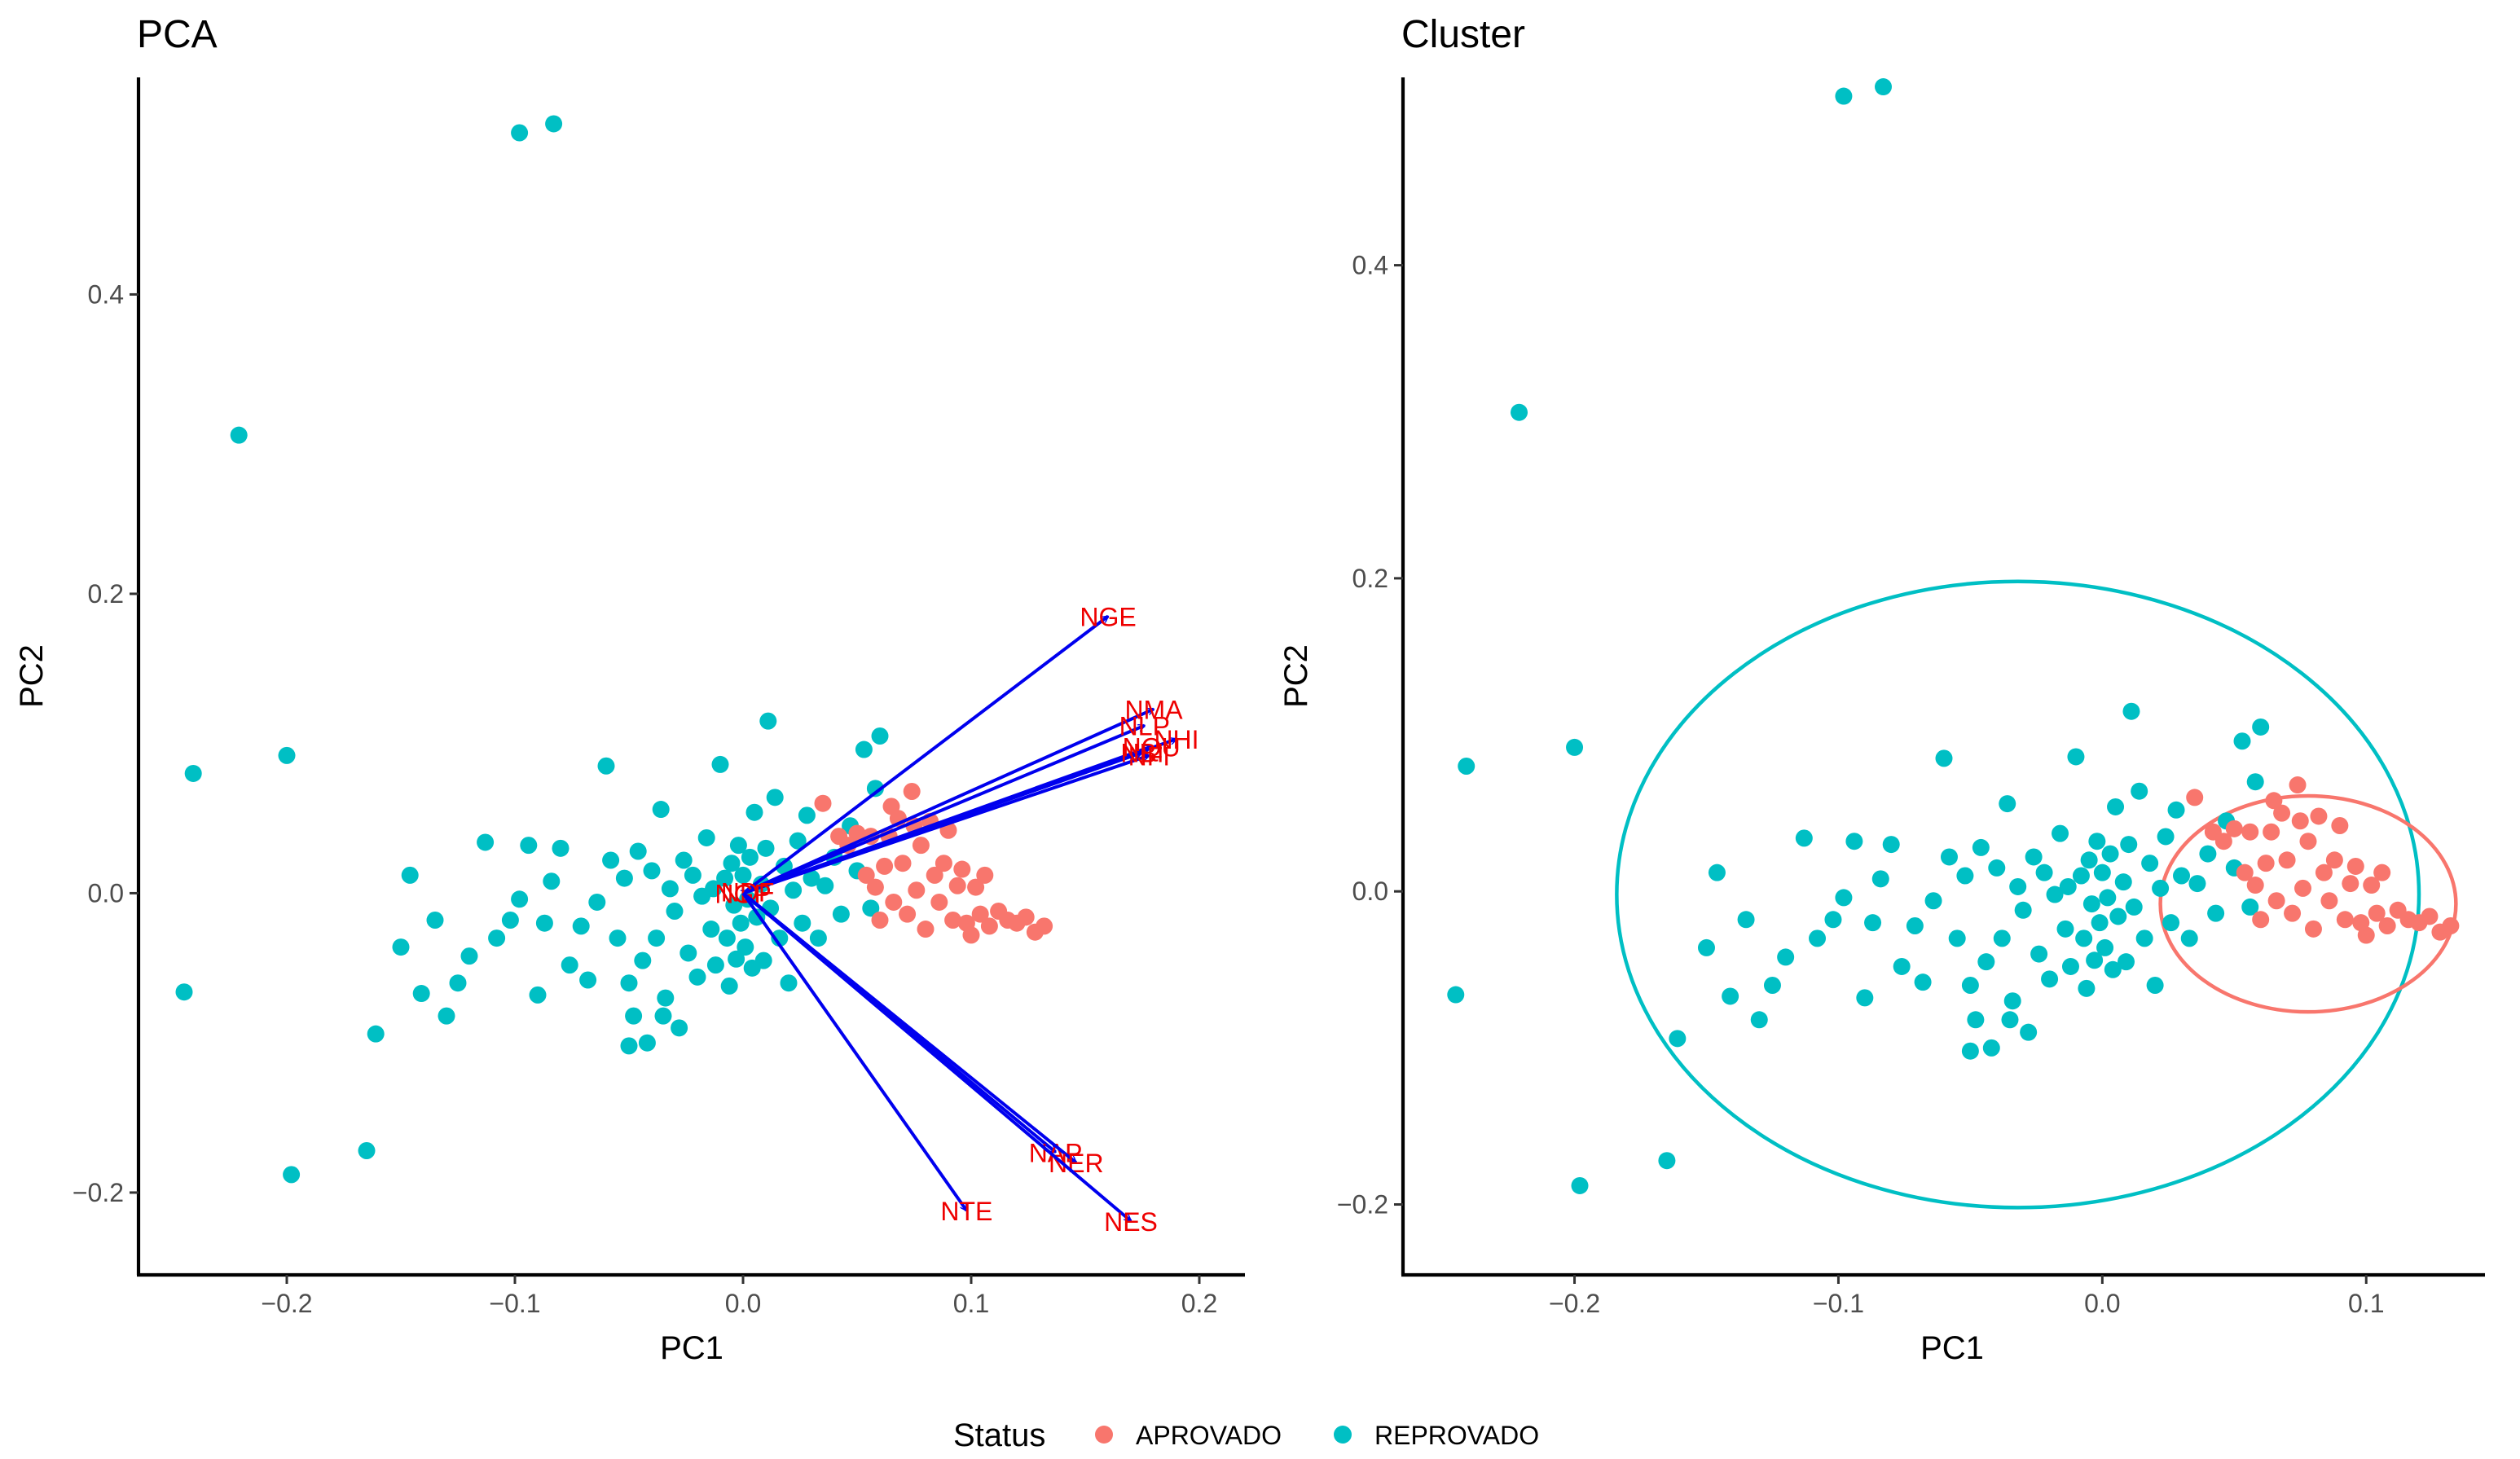 This screenshot has height=1459, width=2520. I want to click on x-tick-label: −0.1, so click(515, 1303).